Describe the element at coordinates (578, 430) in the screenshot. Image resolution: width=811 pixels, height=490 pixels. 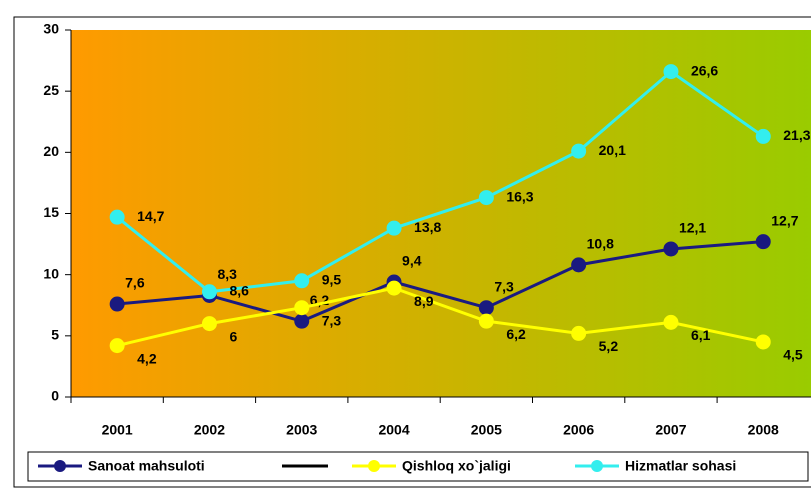
I see `x-tick-label: 2006` at that location.